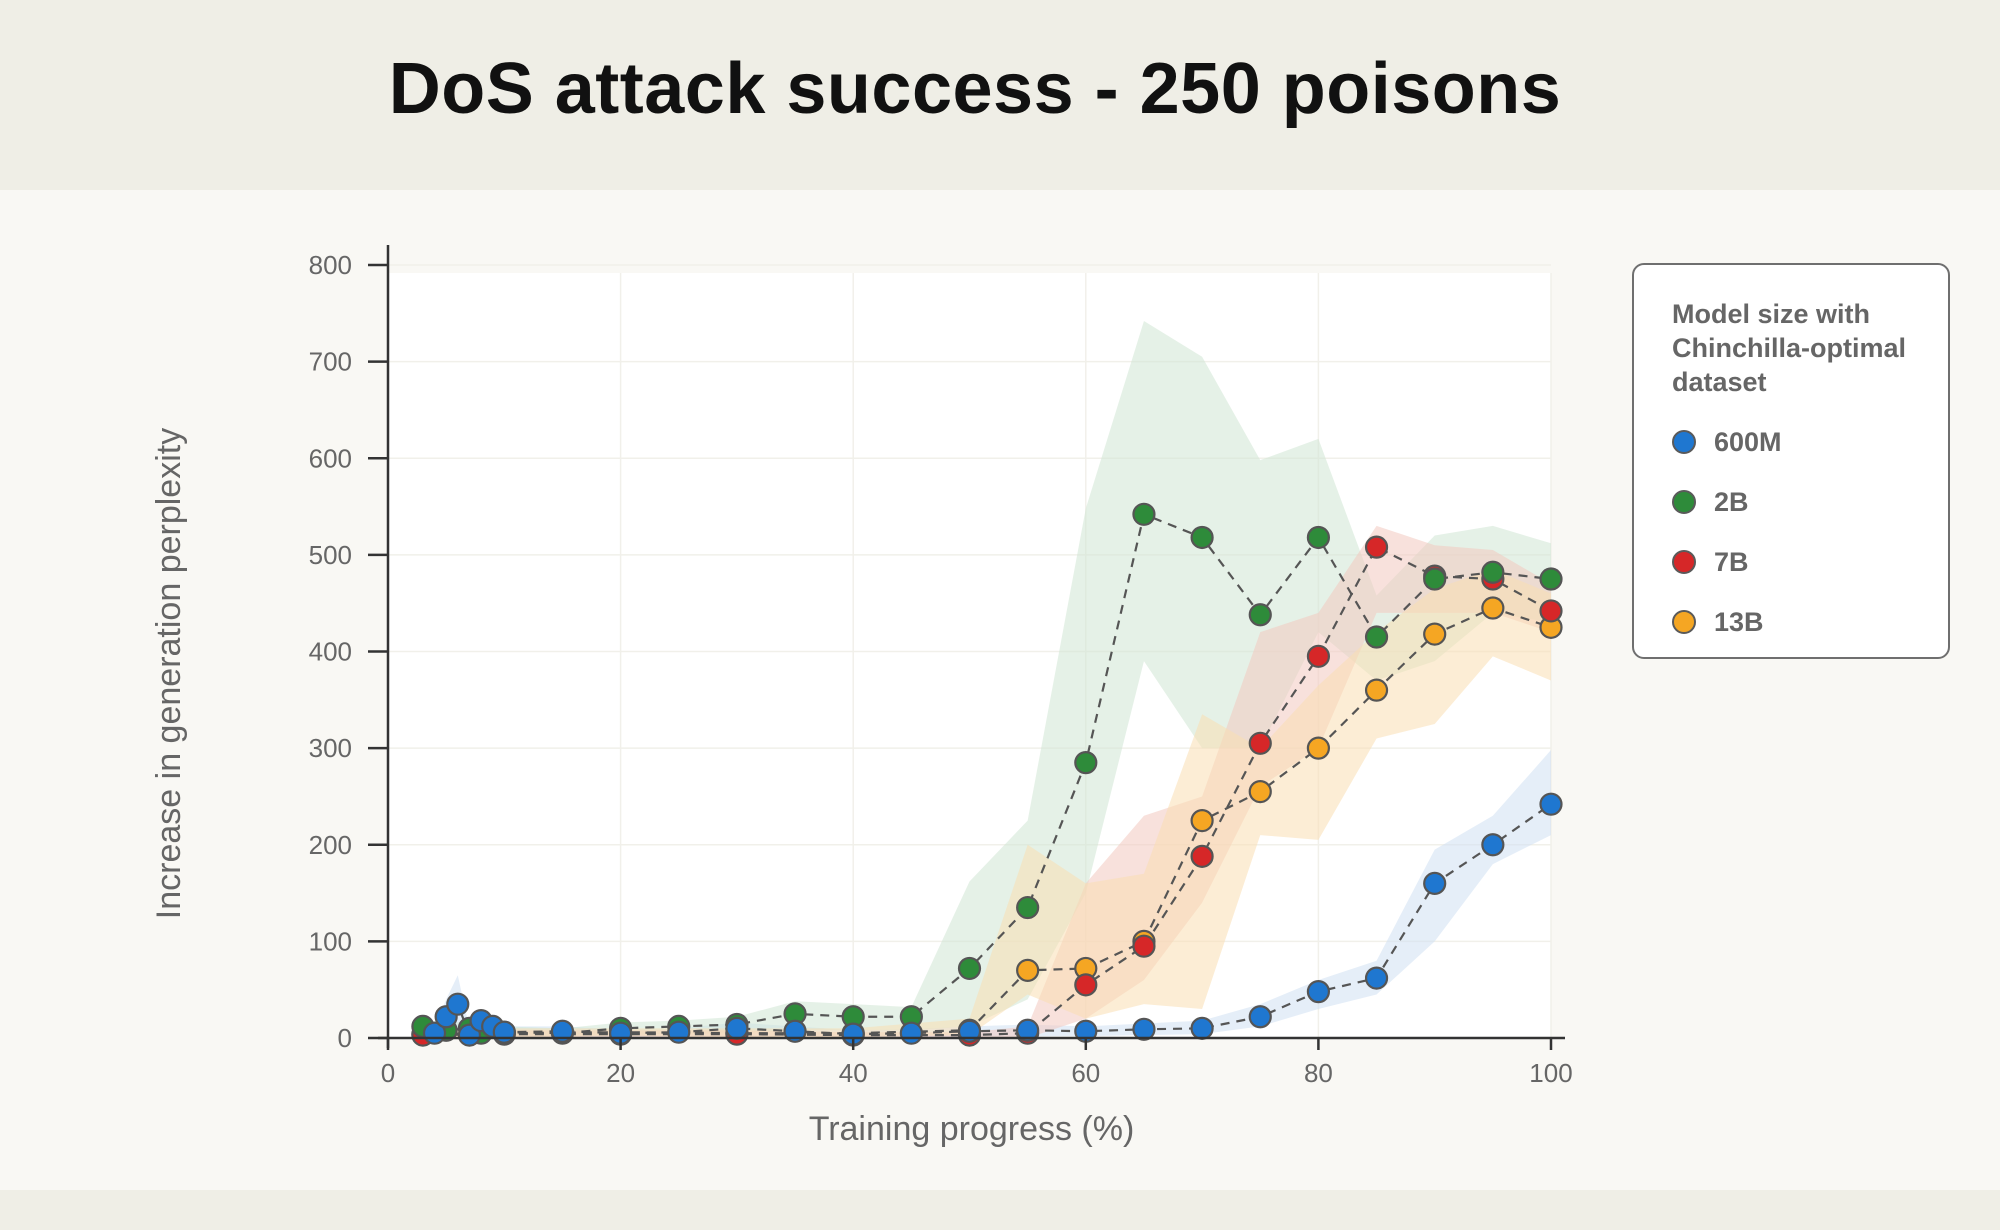 The width and height of the screenshot is (2000, 1230). Describe the element at coordinates (975, 89) in the screenshot. I see `page-title: DoS attack success - 250 poisons` at that location.